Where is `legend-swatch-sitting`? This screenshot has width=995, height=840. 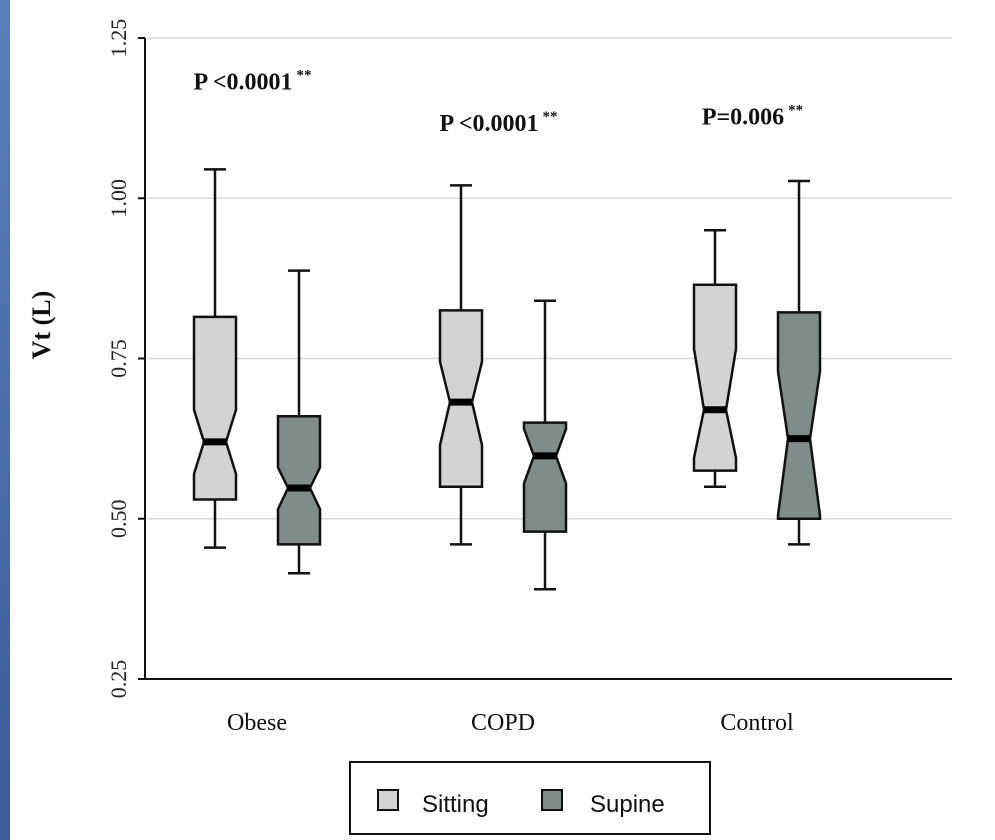
legend-swatch-sitting is located at coordinates (388, 800).